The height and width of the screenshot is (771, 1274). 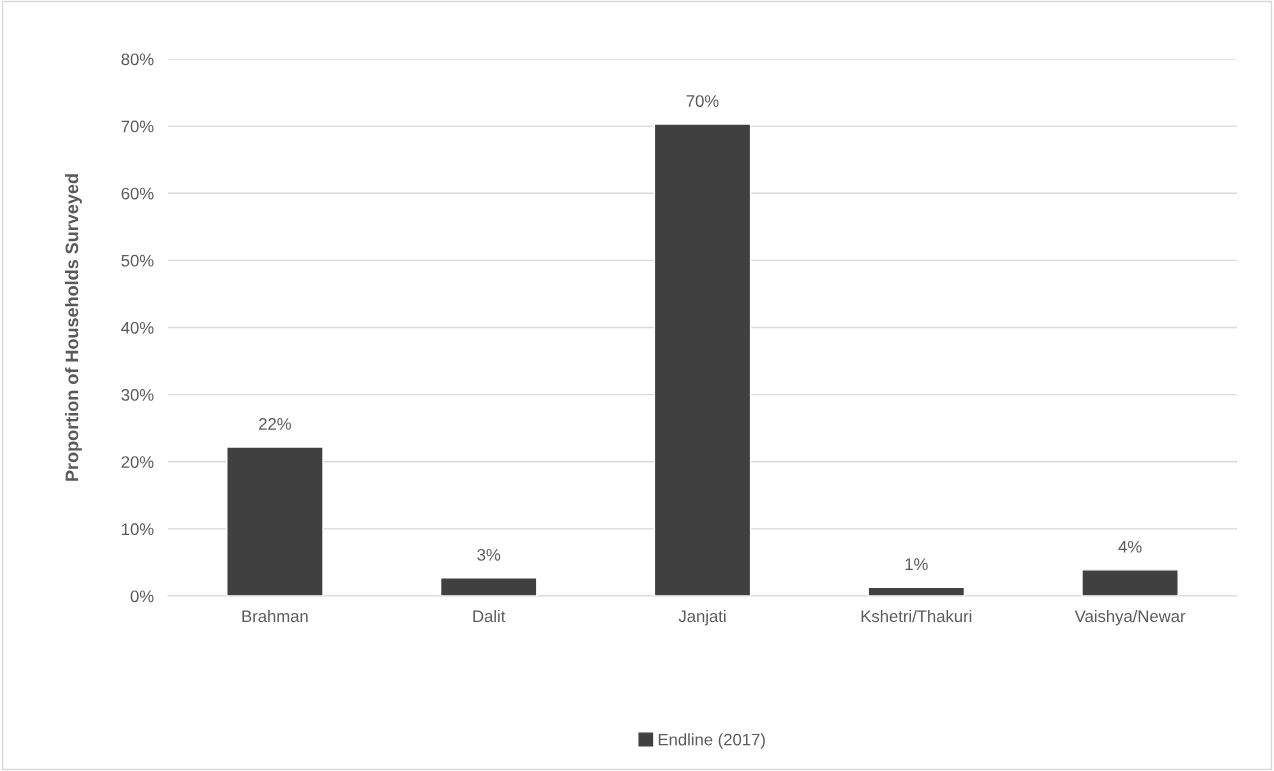 I want to click on y-tick-label: 40%, so click(x=137, y=327).